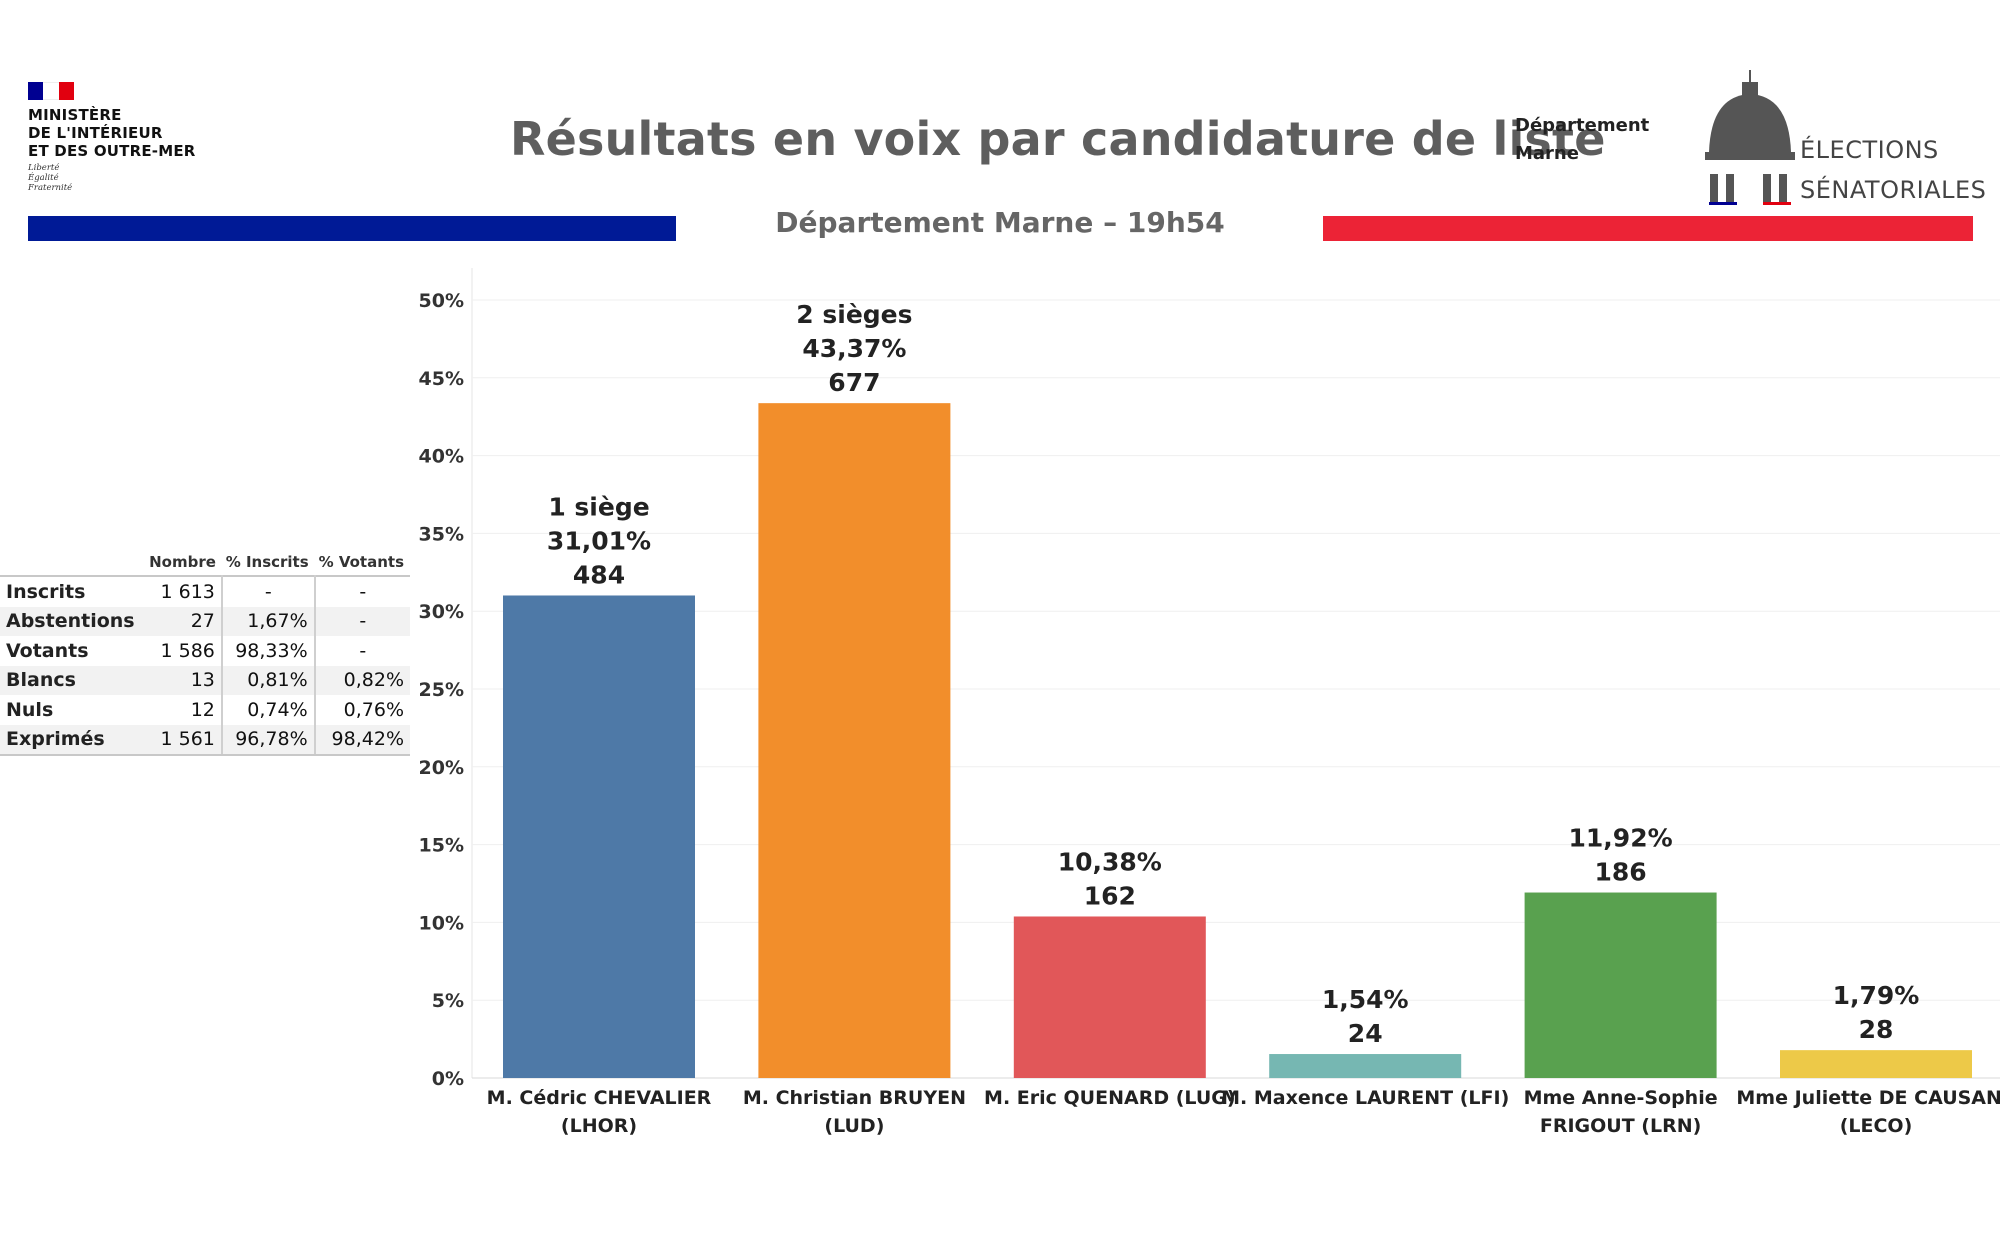  I want to click on y-tick-label: 50%, so click(441, 301).